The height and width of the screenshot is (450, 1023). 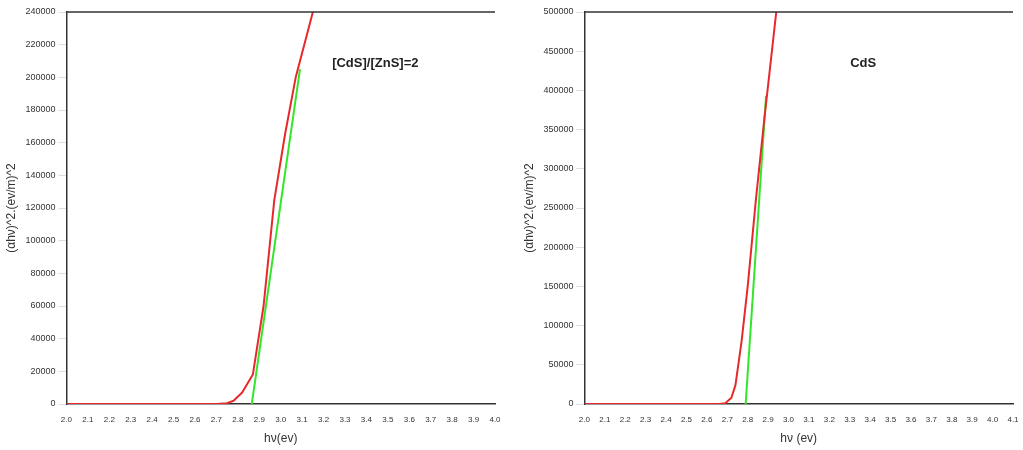 I want to click on y-tick-label: 160000, so click(x=40, y=142).